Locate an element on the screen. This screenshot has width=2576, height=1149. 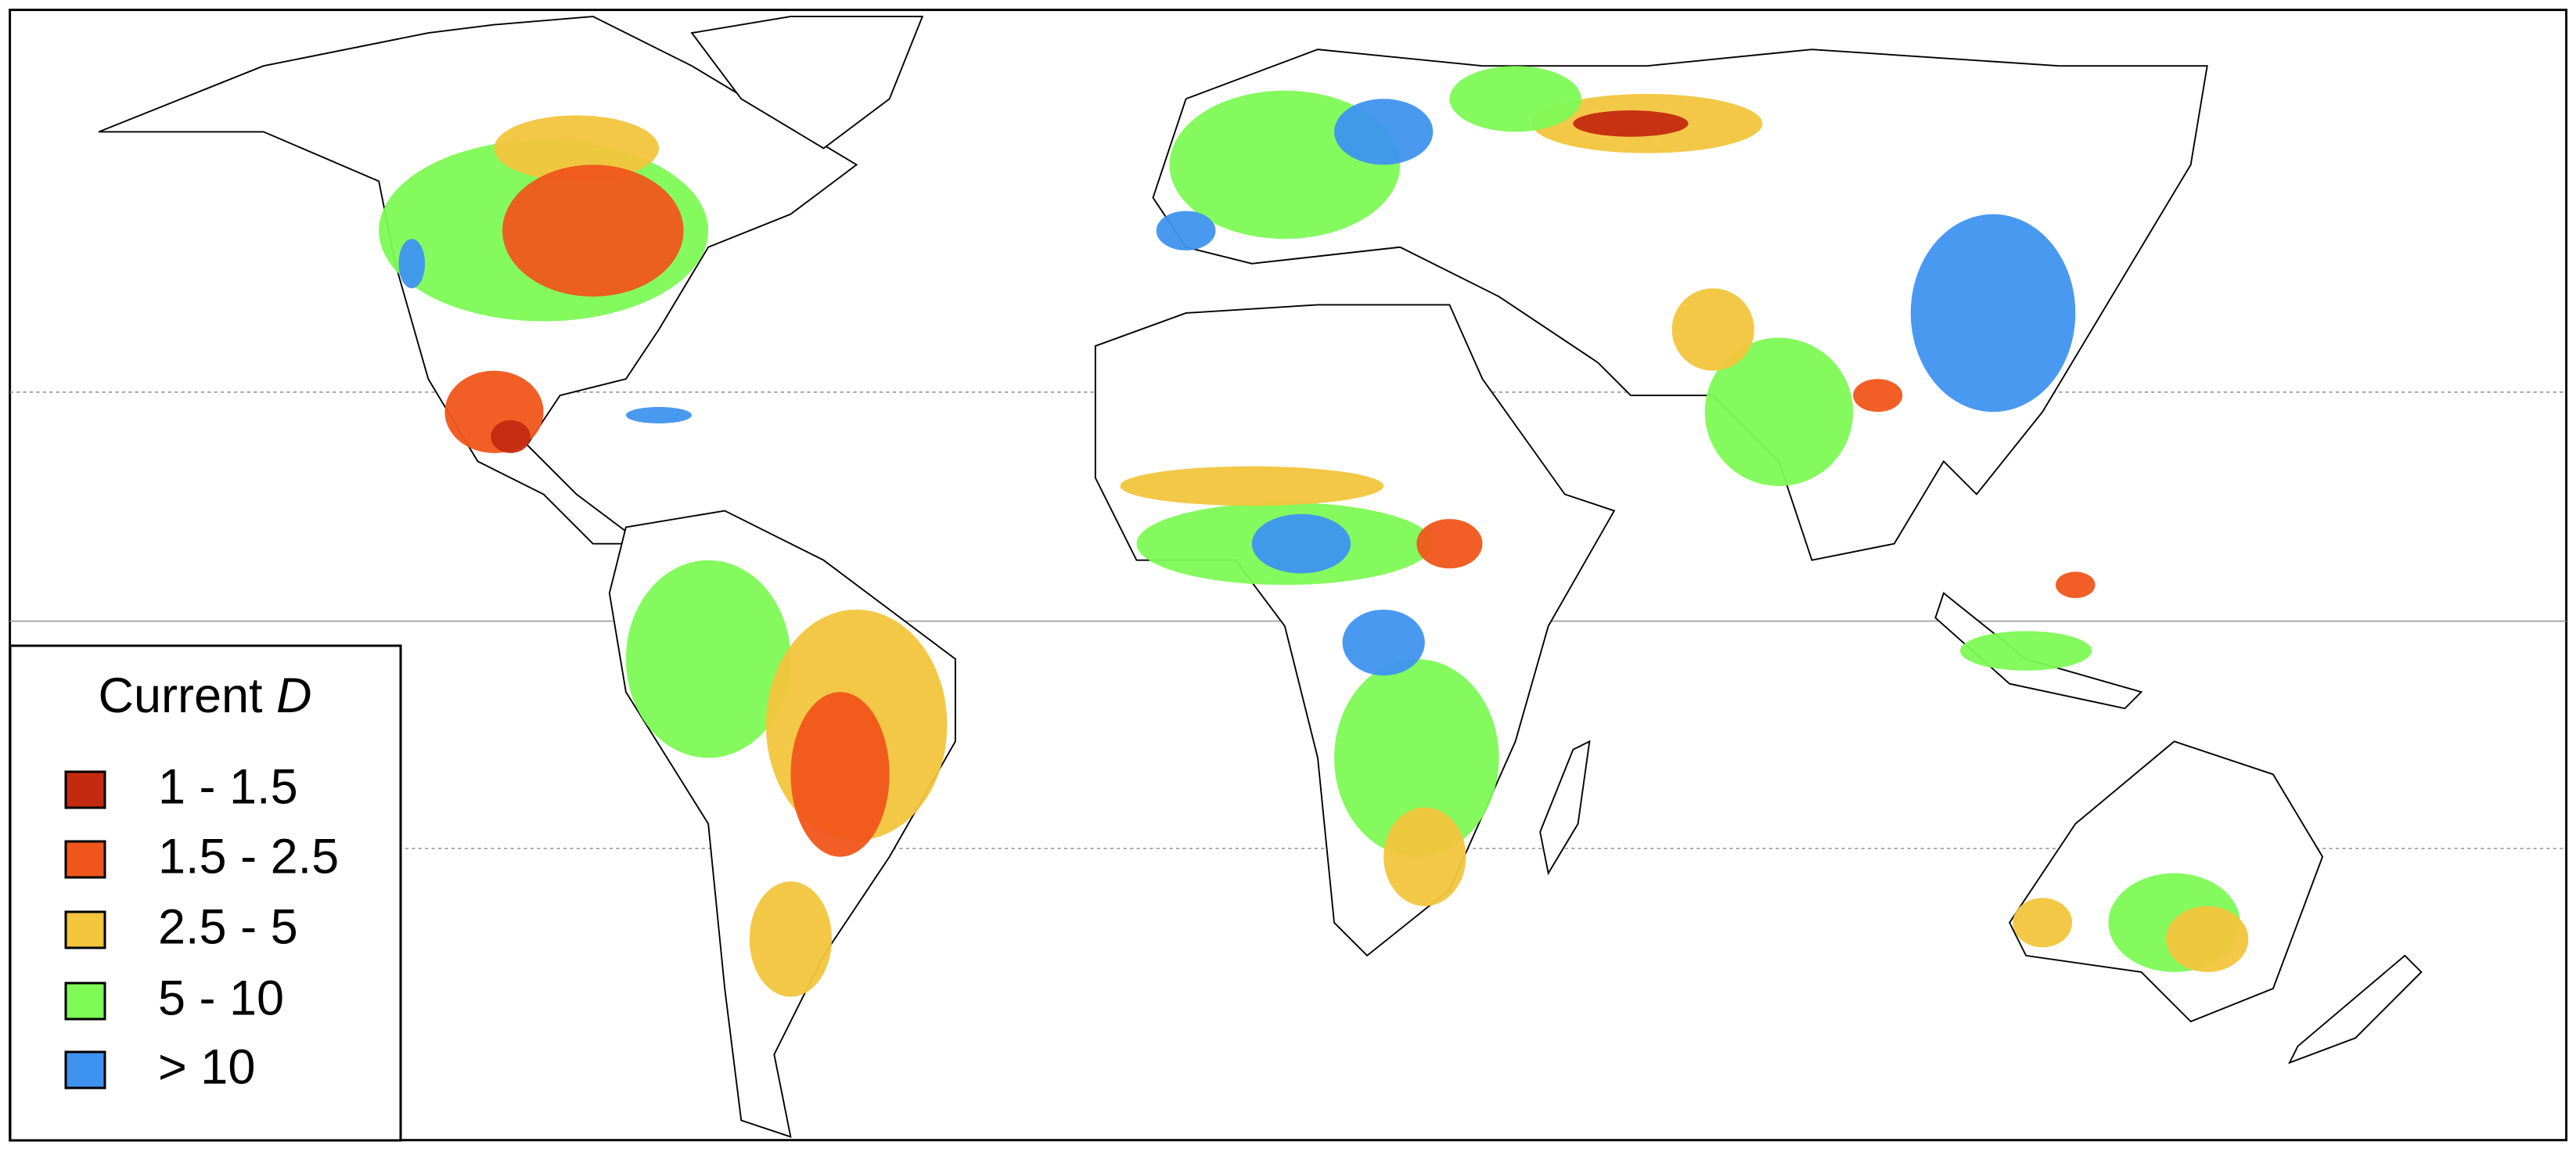
legend-items: 1 - 1.5 1.5 - 2.5 2.5 - 5 5 - 10 > 10 is located at coordinates (201, 927).